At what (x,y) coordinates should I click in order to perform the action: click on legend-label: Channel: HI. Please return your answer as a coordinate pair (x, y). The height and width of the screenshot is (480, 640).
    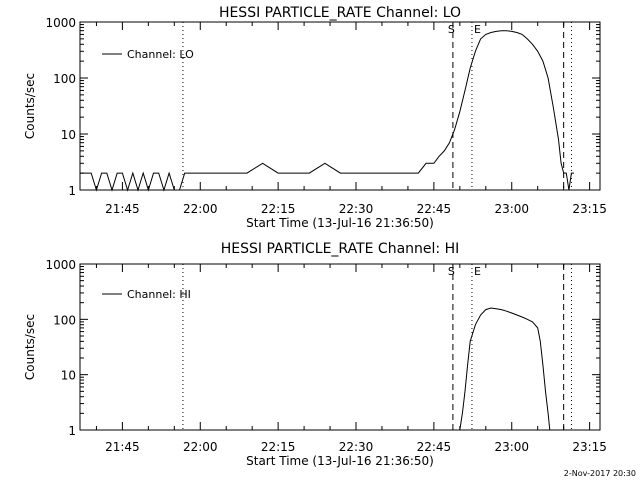
    Looking at the image, I should click on (159, 294).